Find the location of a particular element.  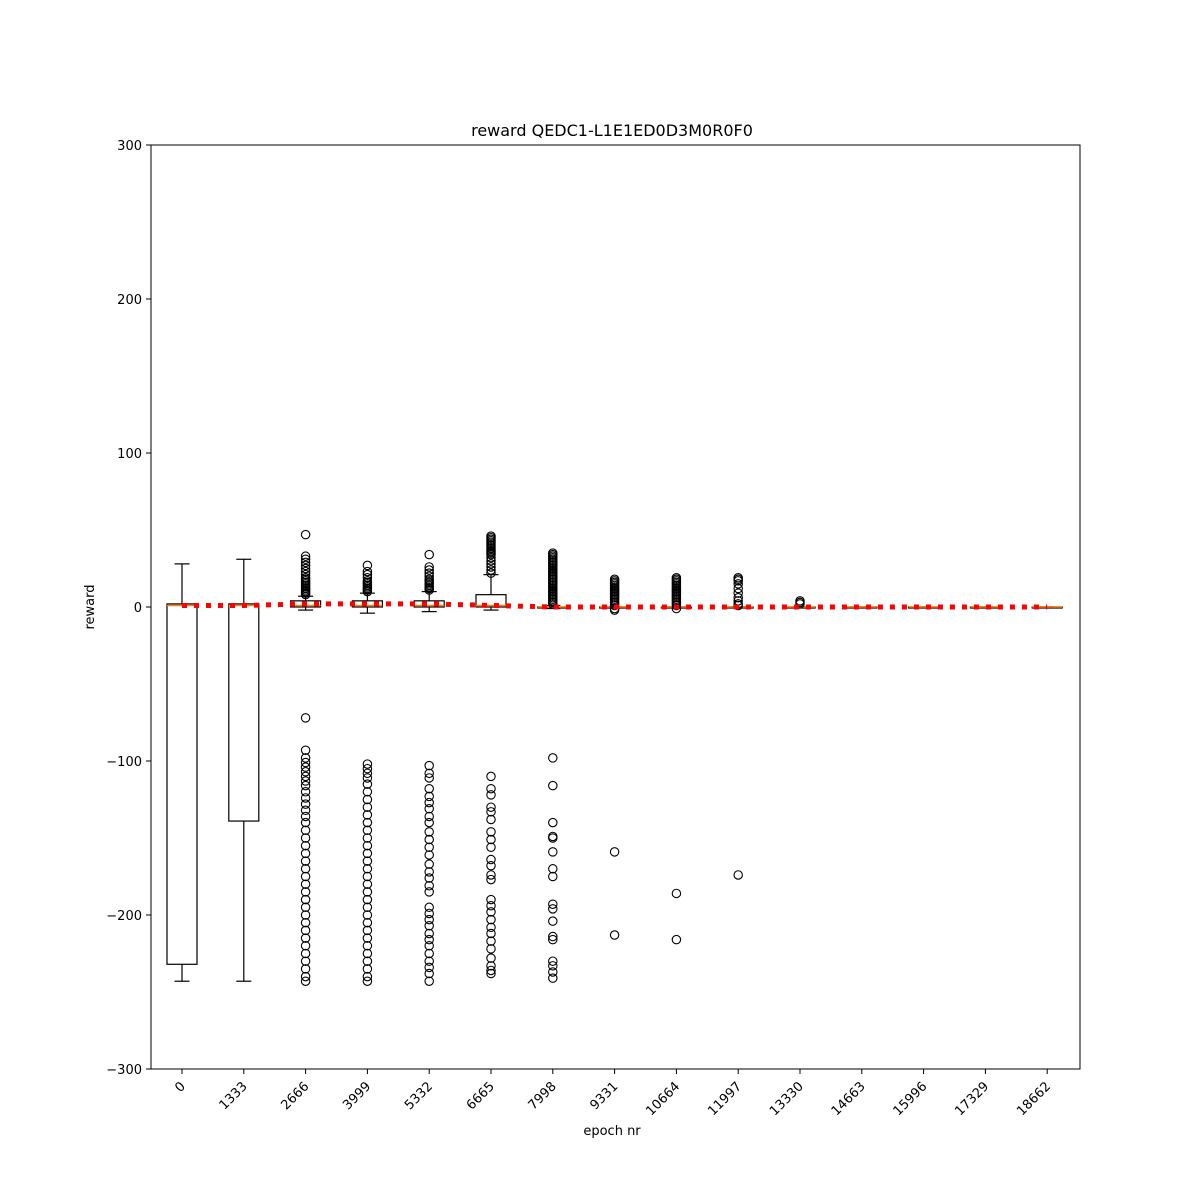

y-tick-label: 200 is located at coordinates (129, 300).